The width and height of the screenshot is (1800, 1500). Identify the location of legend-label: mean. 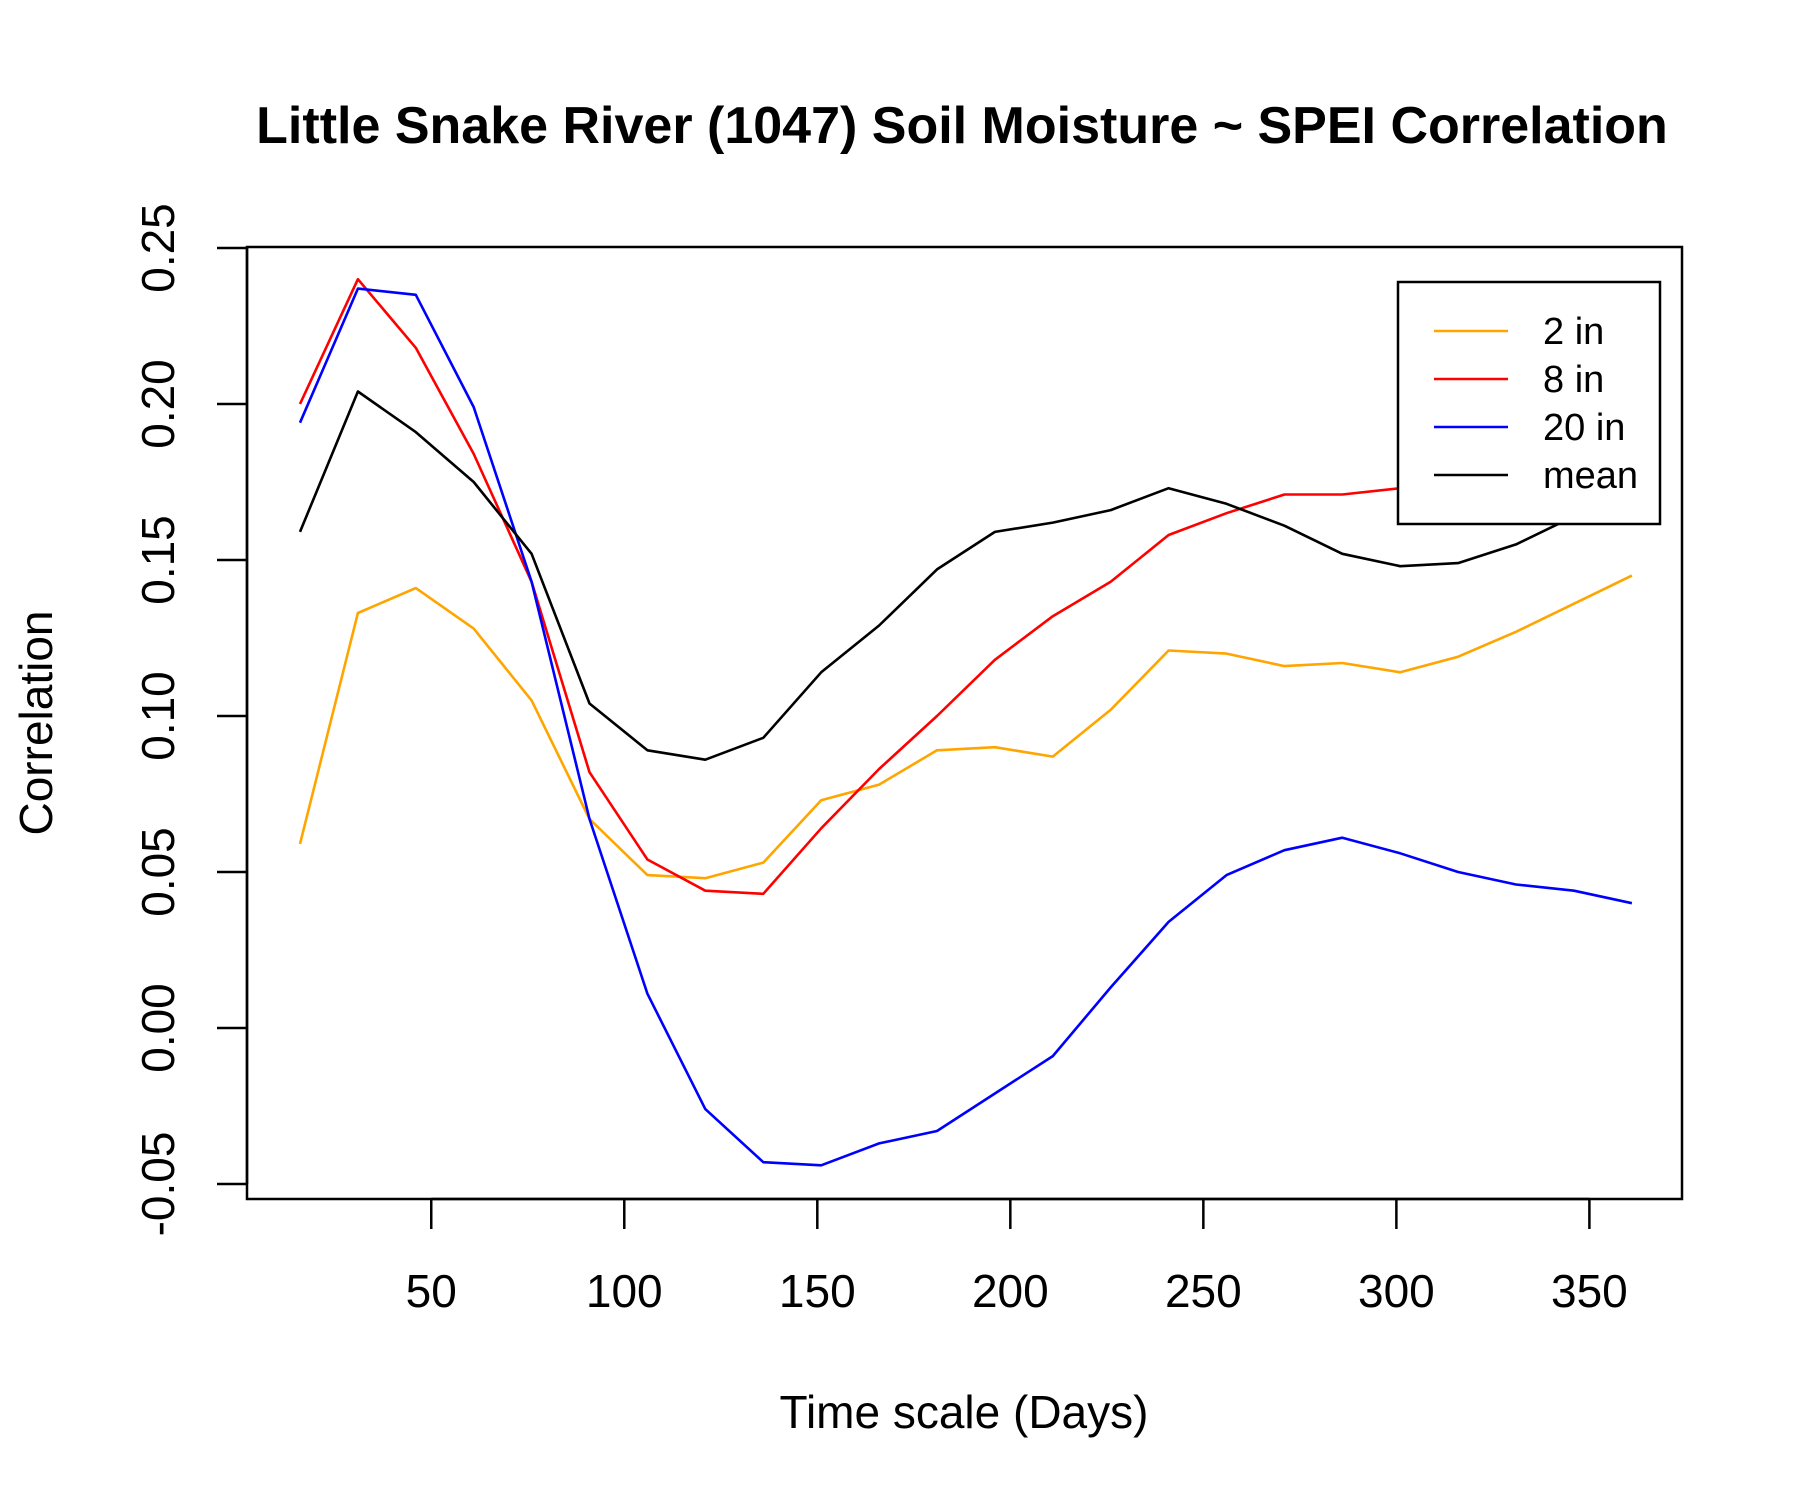
(1590, 476).